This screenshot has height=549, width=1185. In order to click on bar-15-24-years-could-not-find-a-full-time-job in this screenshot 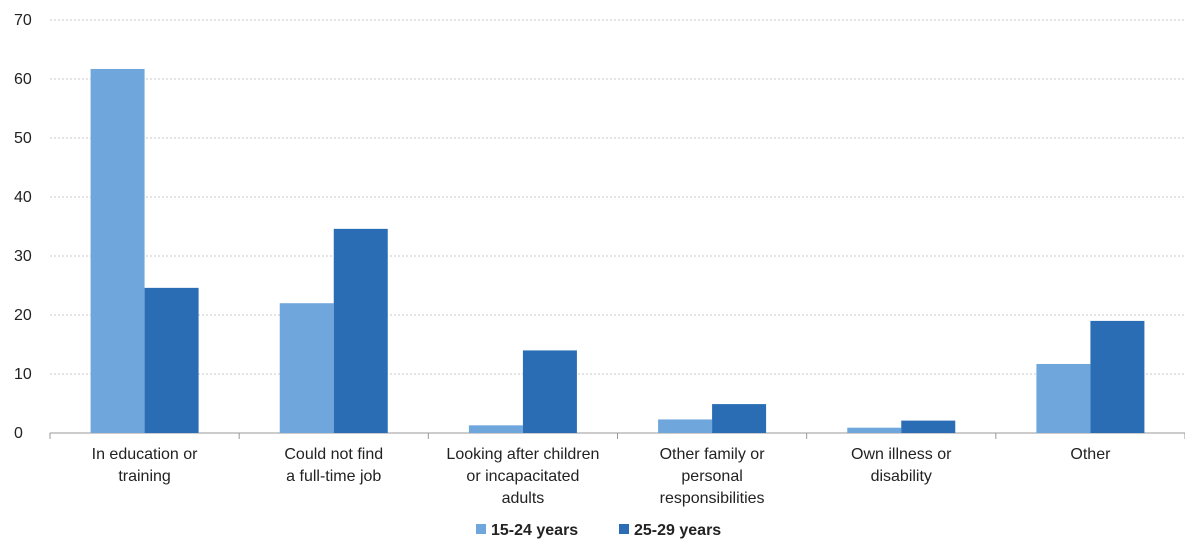, I will do `click(306, 368)`.